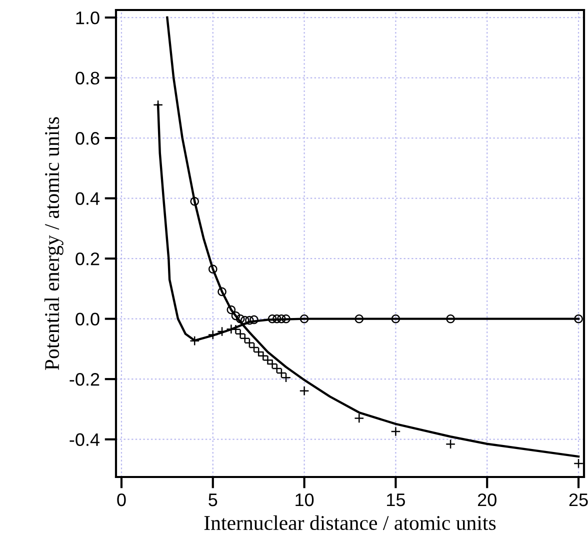 This screenshot has height=547, width=588. I want to click on x-axis-title: Internuclear distance / atomic units, so click(350, 522).